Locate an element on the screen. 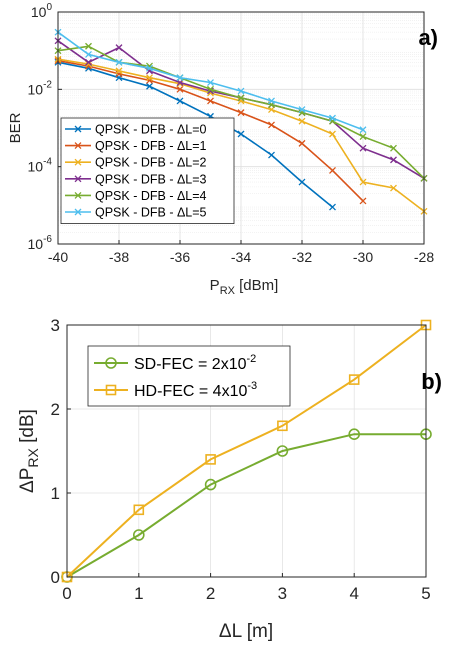 This screenshot has height=647, width=457. delta-p-y-tick-label: 3 is located at coordinates (55, 325).